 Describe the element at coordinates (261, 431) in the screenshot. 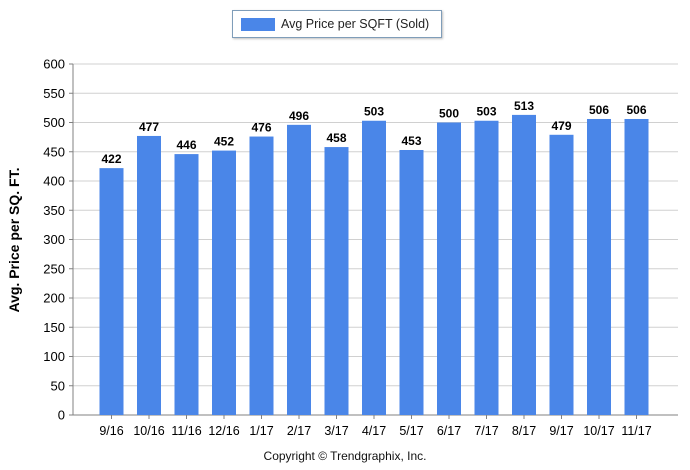

I see `x-tick-label: 1/17` at that location.